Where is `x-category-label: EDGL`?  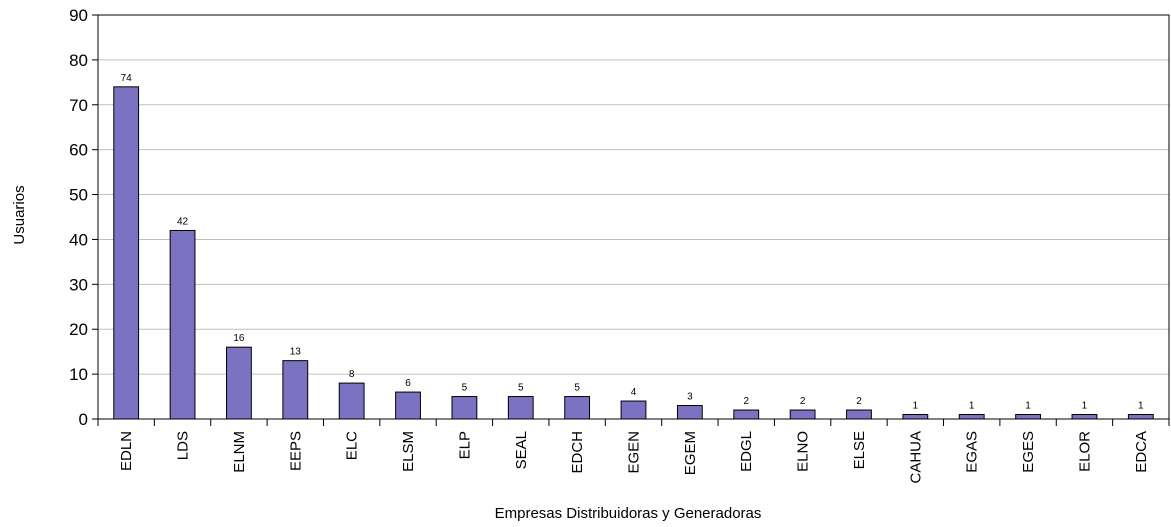 x-category-label: EDGL is located at coordinates (746, 451).